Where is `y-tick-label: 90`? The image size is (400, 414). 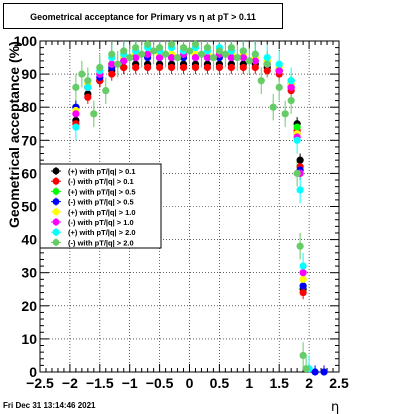 y-tick-label: 90 is located at coordinates (29, 74).